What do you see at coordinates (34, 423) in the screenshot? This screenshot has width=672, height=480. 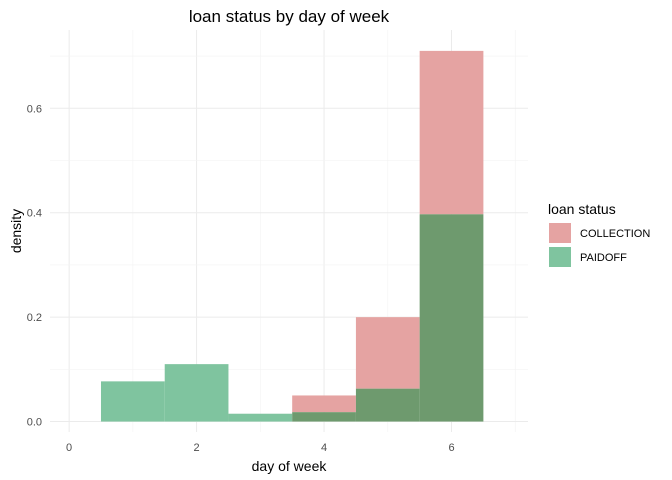 I see `y-tick-label: 0.0` at bounding box center [34, 423].